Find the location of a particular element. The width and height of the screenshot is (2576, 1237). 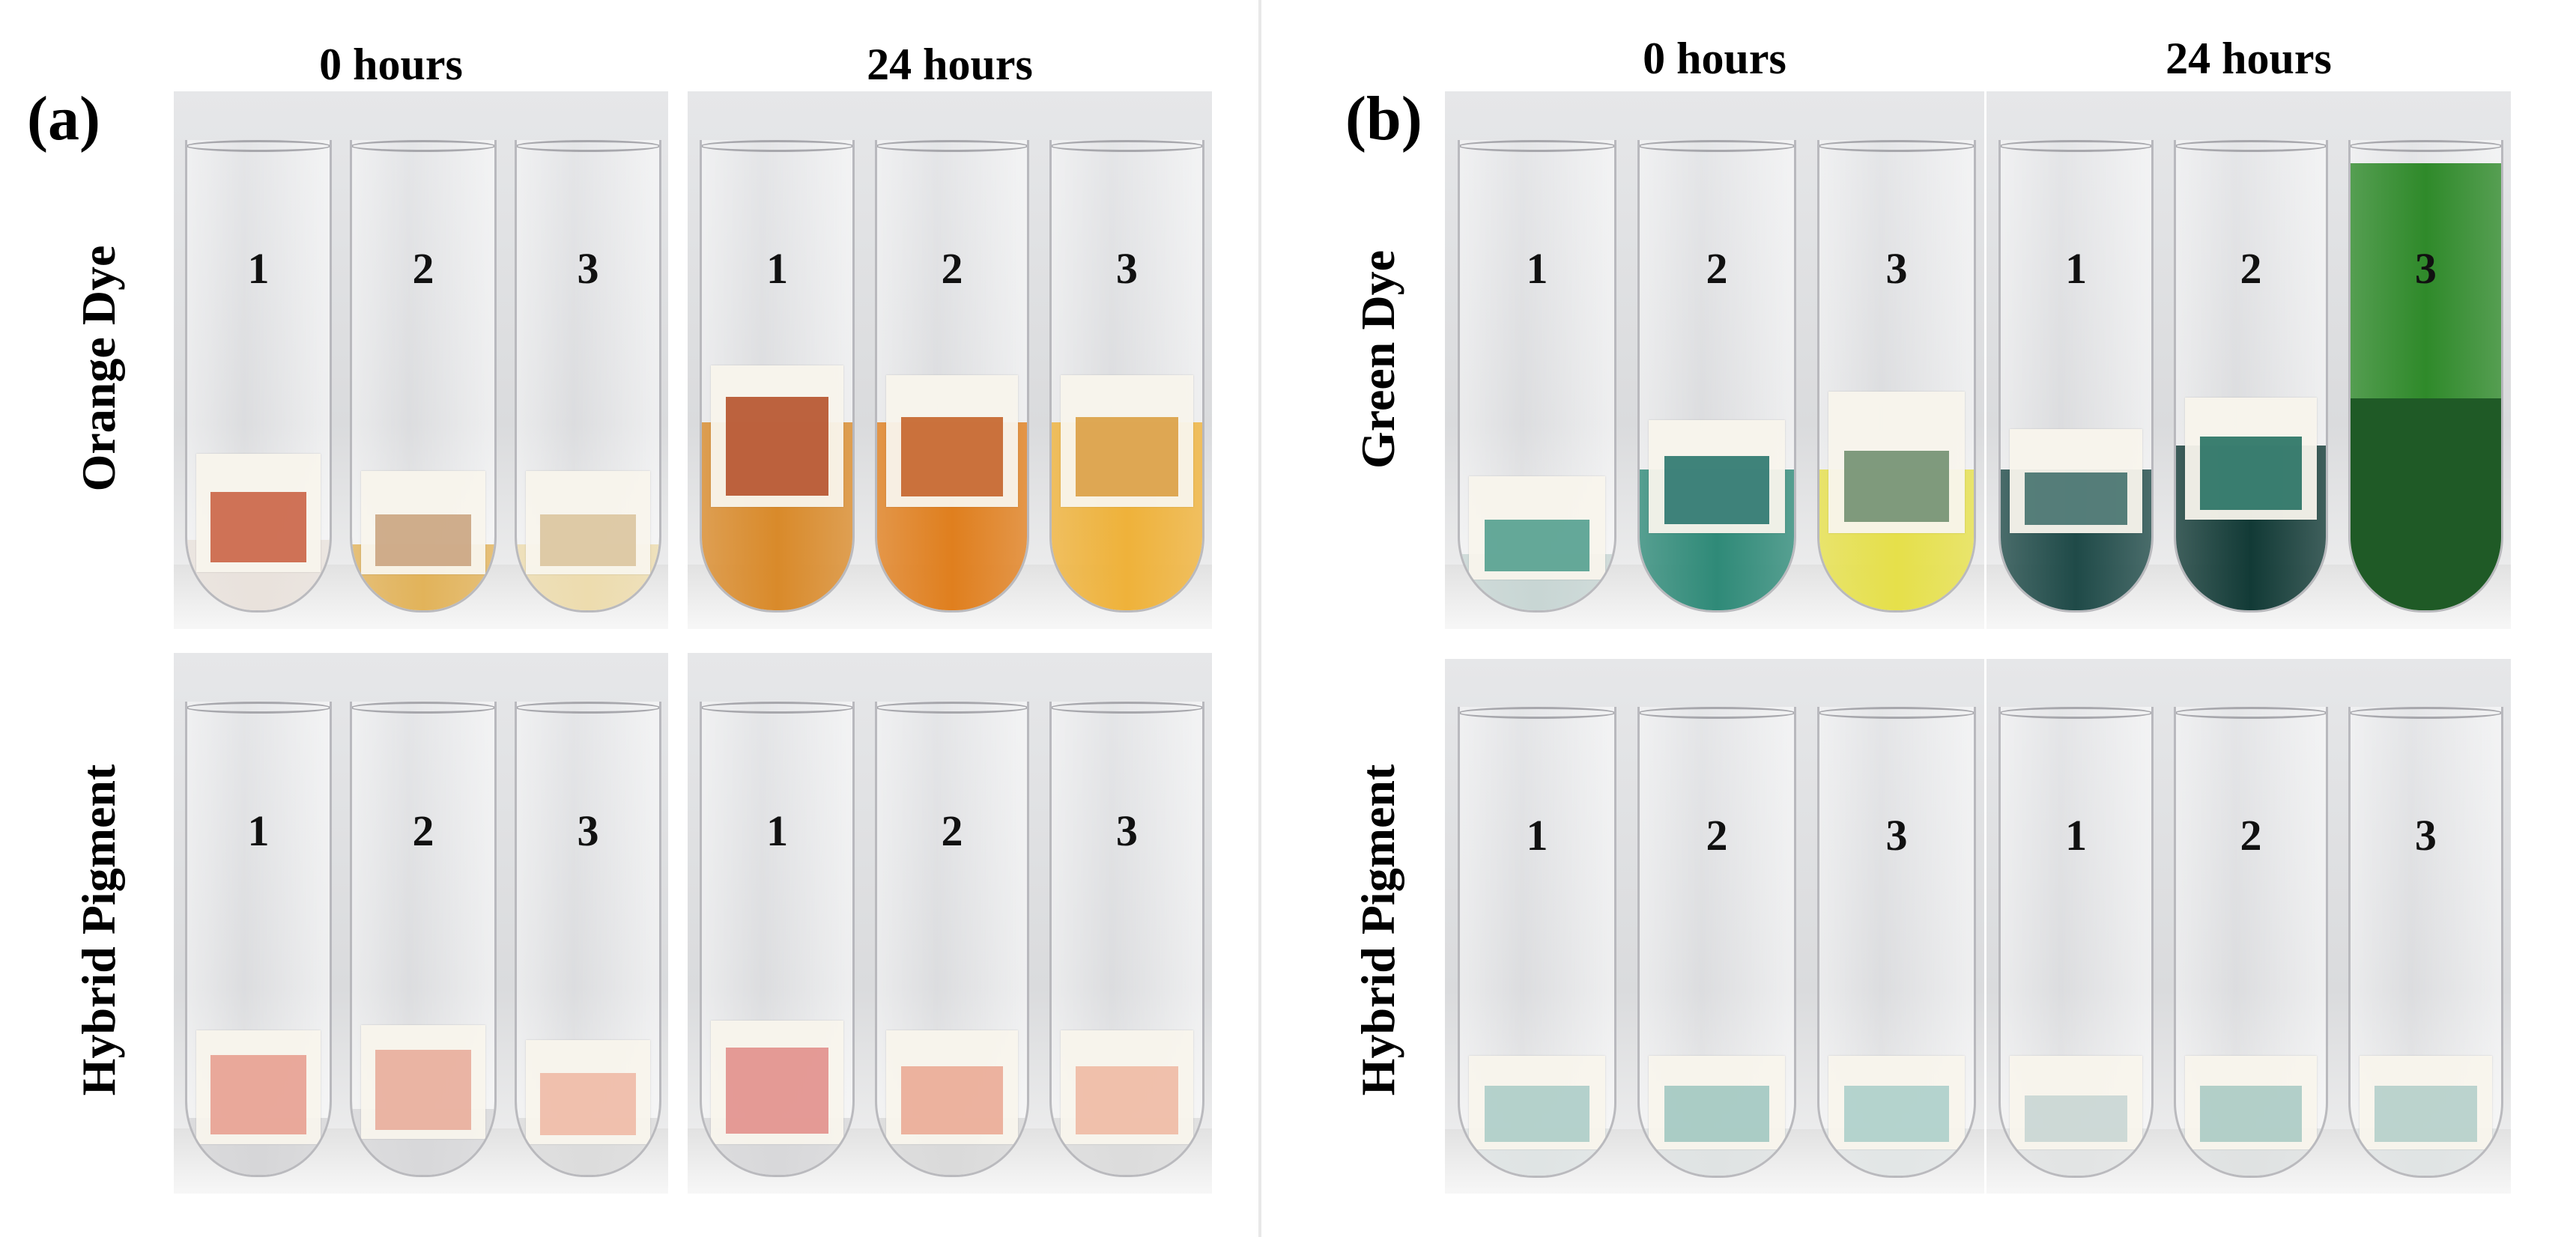

panel-label: (b) is located at coordinates (1383, 119).